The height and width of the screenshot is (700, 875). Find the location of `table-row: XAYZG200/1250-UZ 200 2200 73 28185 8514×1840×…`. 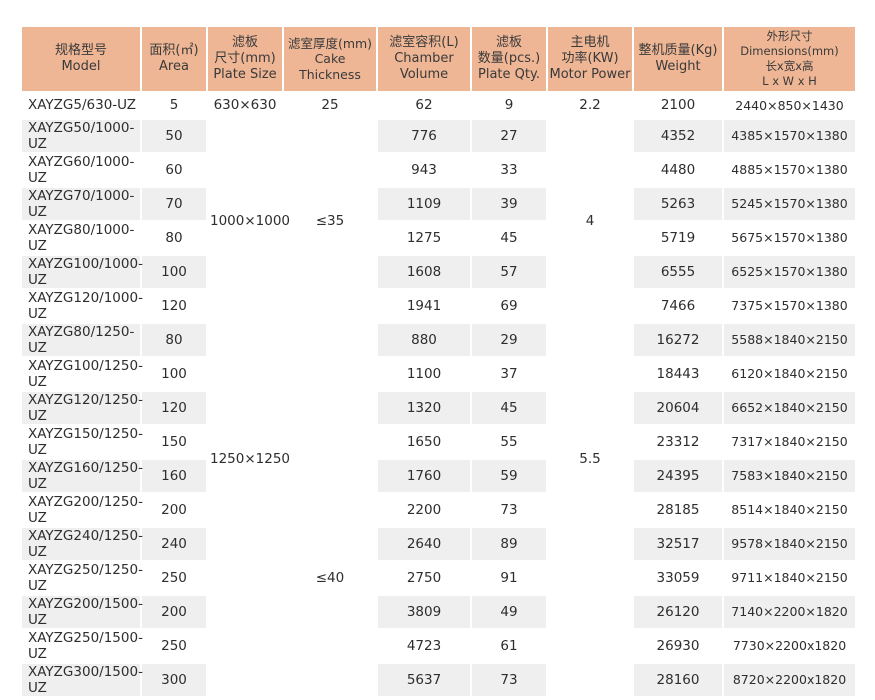

table-row: XAYZG200/1250-UZ 200 2200 73 28185 8514×1840×… is located at coordinates (438, 509).